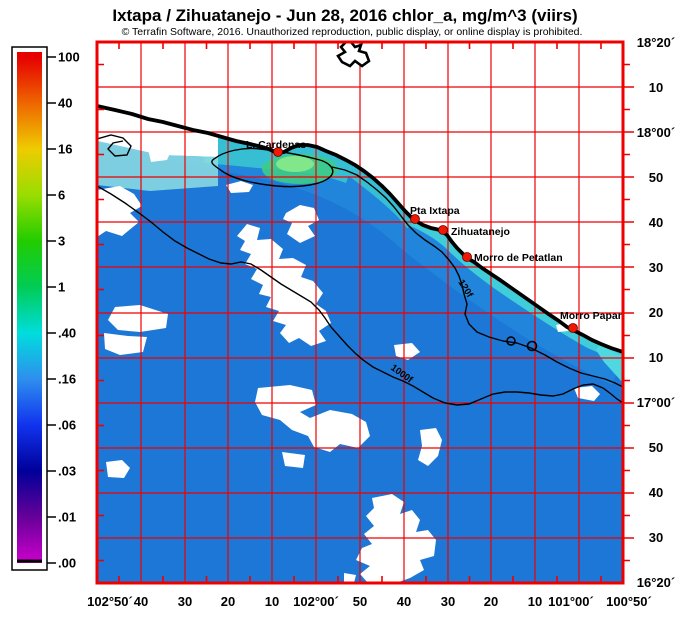  Describe the element at coordinates (518, 258) in the screenshot. I see `place-label-morro-de-petatlan: Morro de Petatlan` at that location.